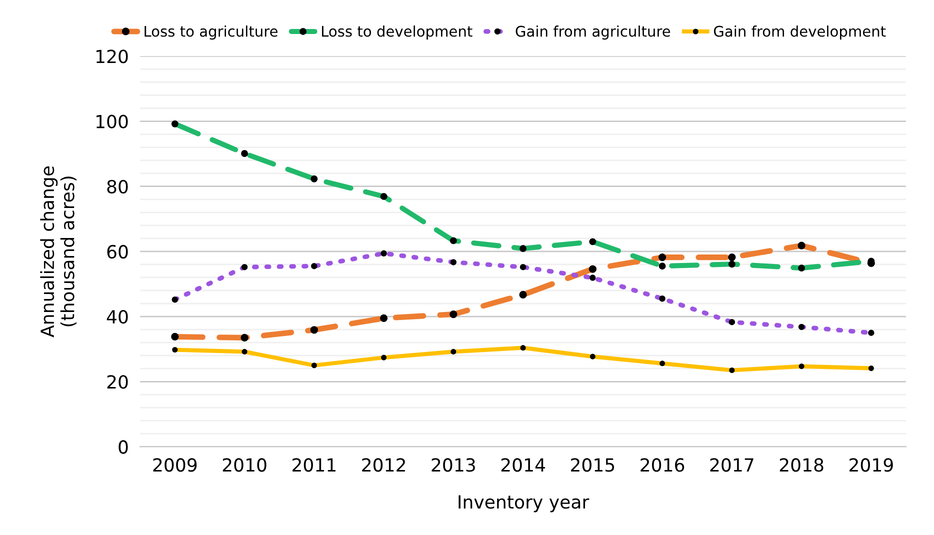 The height and width of the screenshot is (535, 934). Describe the element at coordinates (453, 465) in the screenshot. I see `x-tick-label: 2013` at that location.